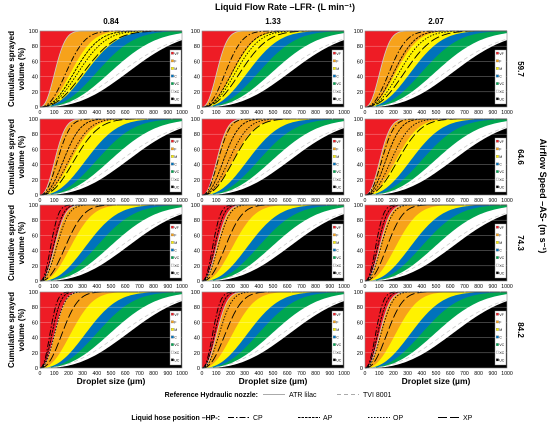  Describe the element at coordinates (436, 21) in the screenshot. I see `column-label: 2.07` at that location.